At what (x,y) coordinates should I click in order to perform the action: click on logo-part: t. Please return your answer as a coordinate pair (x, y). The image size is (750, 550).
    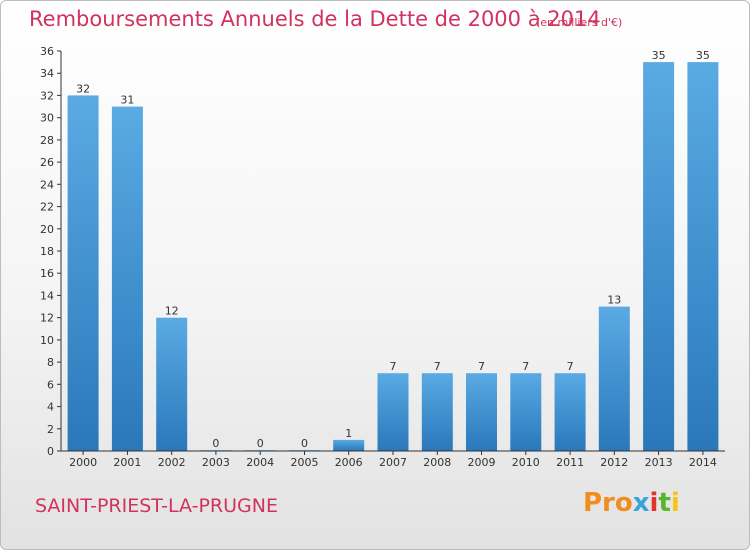
    Looking at the image, I should click on (664, 503).